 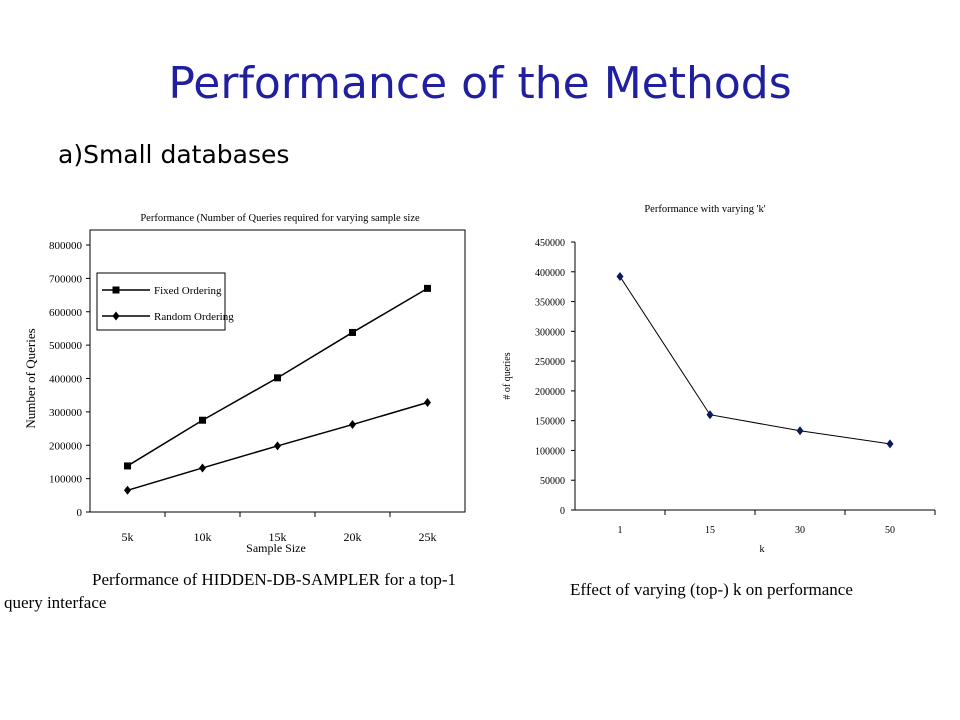 What do you see at coordinates (66, 279) in the screenshot?
I see `y-tick-label: 700000` at bounding box center [66, 279].